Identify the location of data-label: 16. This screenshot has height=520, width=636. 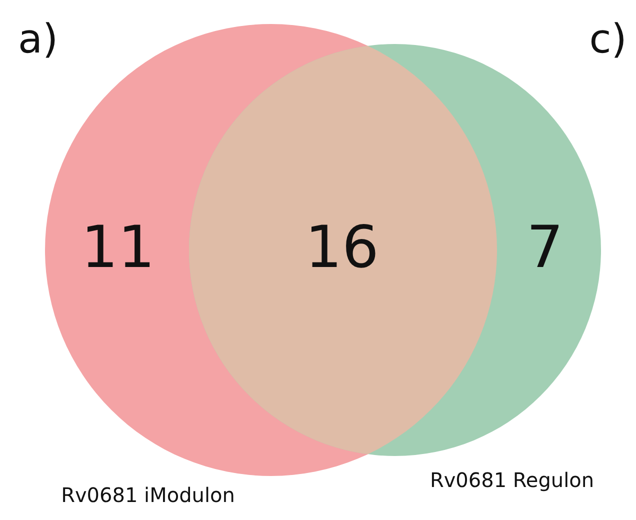
(342, 247).